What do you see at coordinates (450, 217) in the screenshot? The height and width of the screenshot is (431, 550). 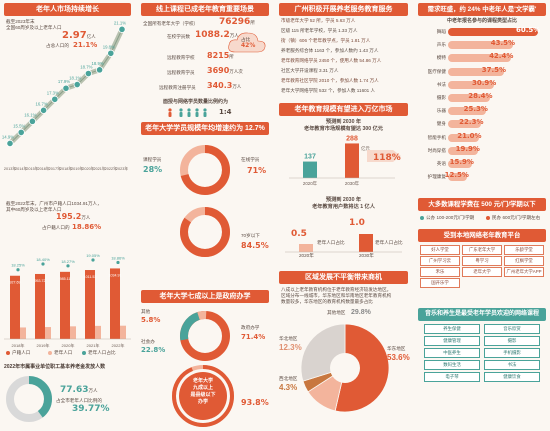 I see `fee-public: 公办 100-200元/门/学期` at bounding box center [450, 217].